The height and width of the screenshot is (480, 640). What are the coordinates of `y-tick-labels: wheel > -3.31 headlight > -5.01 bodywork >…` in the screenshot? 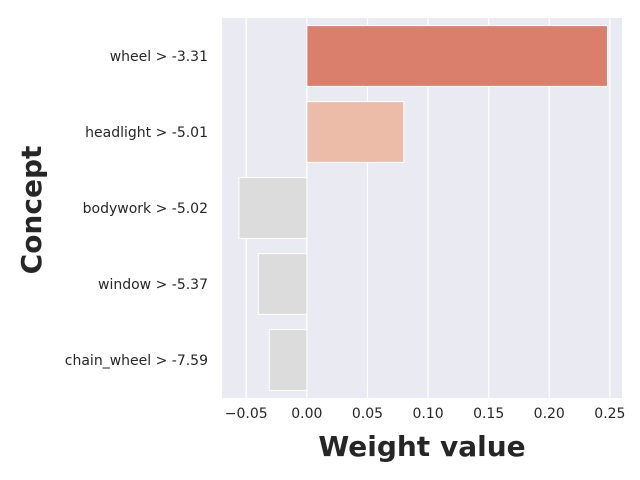 It's located at (136, 209).